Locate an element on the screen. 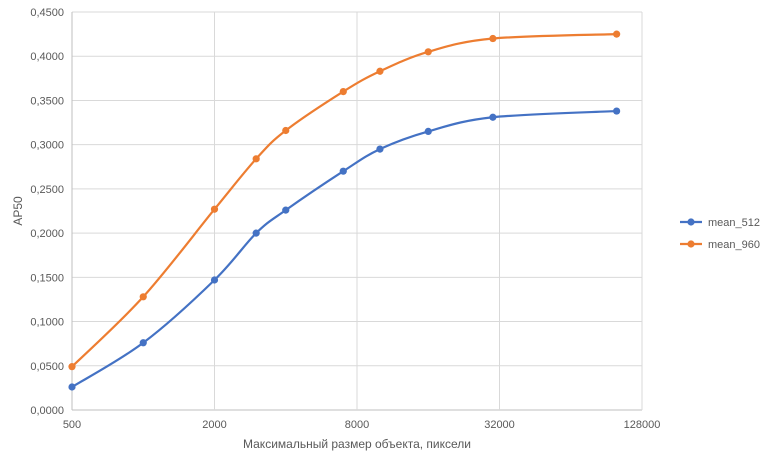 This screenshot has width=769, height=462. y-tick-label: 0,4500 is located at coordinates (47, 13).